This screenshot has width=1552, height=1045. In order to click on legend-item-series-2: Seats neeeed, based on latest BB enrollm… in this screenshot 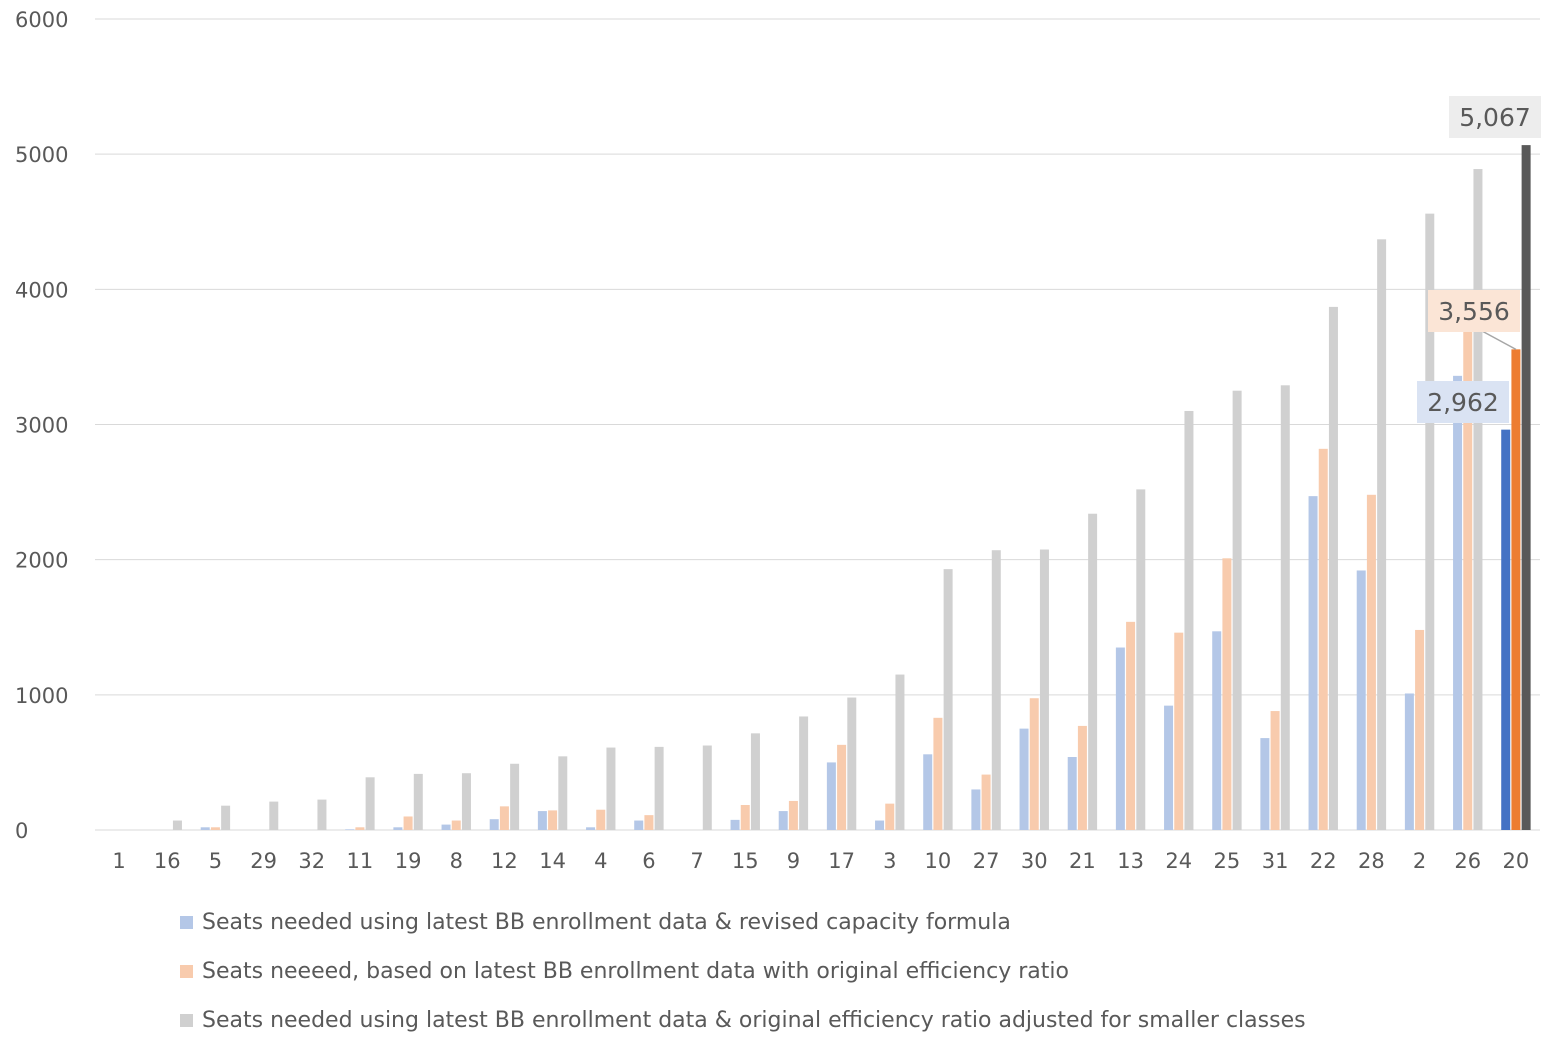, I will do `click(743, 971)`.